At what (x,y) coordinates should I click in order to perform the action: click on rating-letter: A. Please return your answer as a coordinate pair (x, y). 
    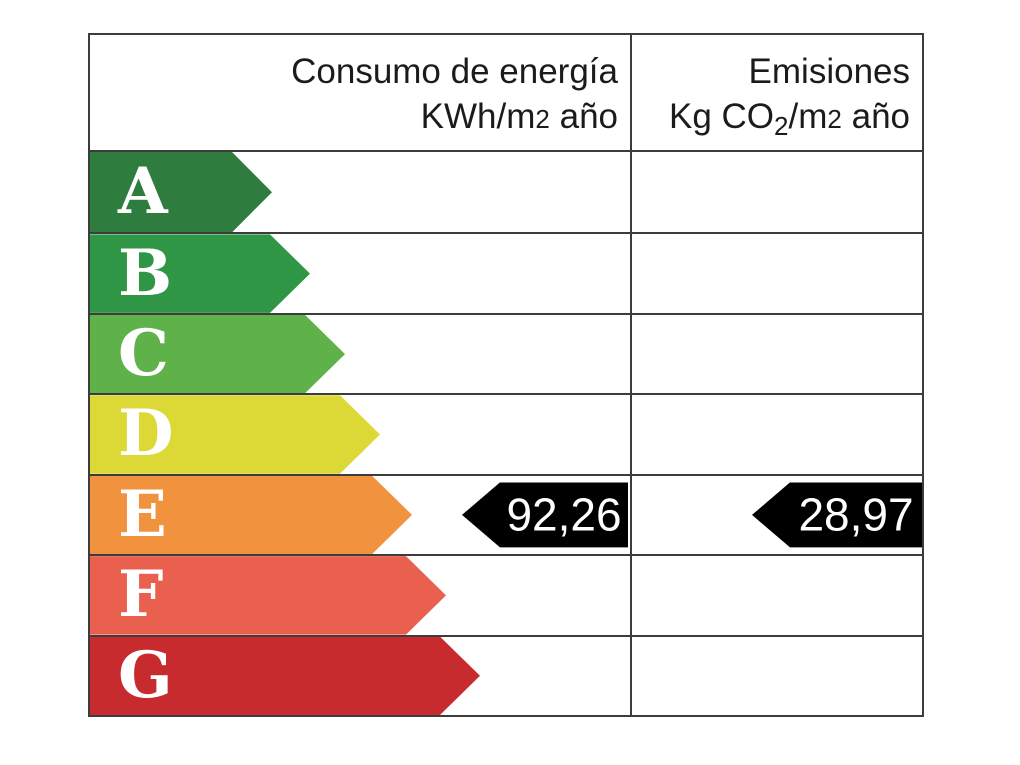
    Looking at the image, I should click on (143, 192).